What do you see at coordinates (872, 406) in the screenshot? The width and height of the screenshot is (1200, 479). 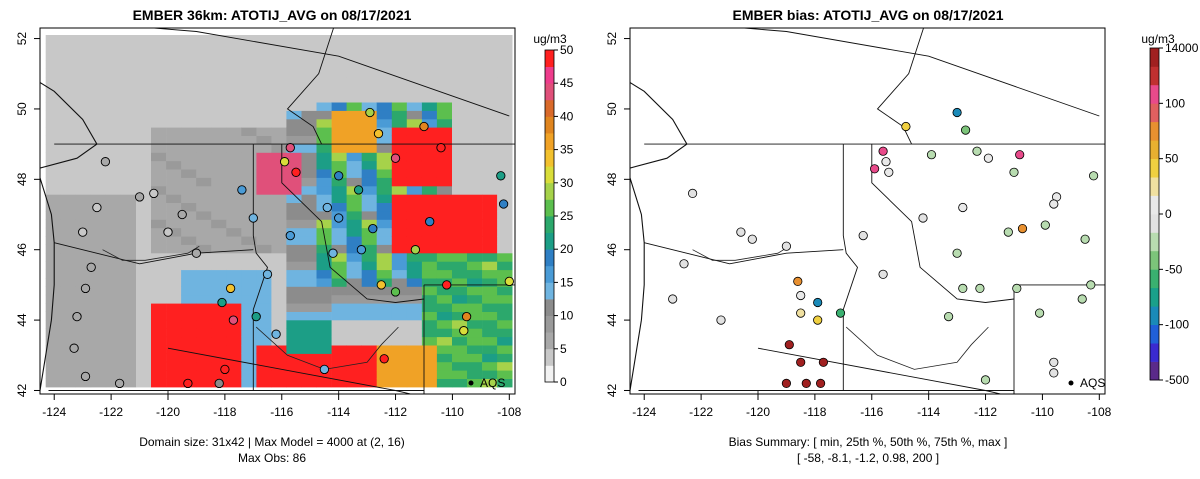 I see `right-x-axis: -124 -122 -120 -118 -116 -114 -112 -110 -108` at bounding box center [872, 406].